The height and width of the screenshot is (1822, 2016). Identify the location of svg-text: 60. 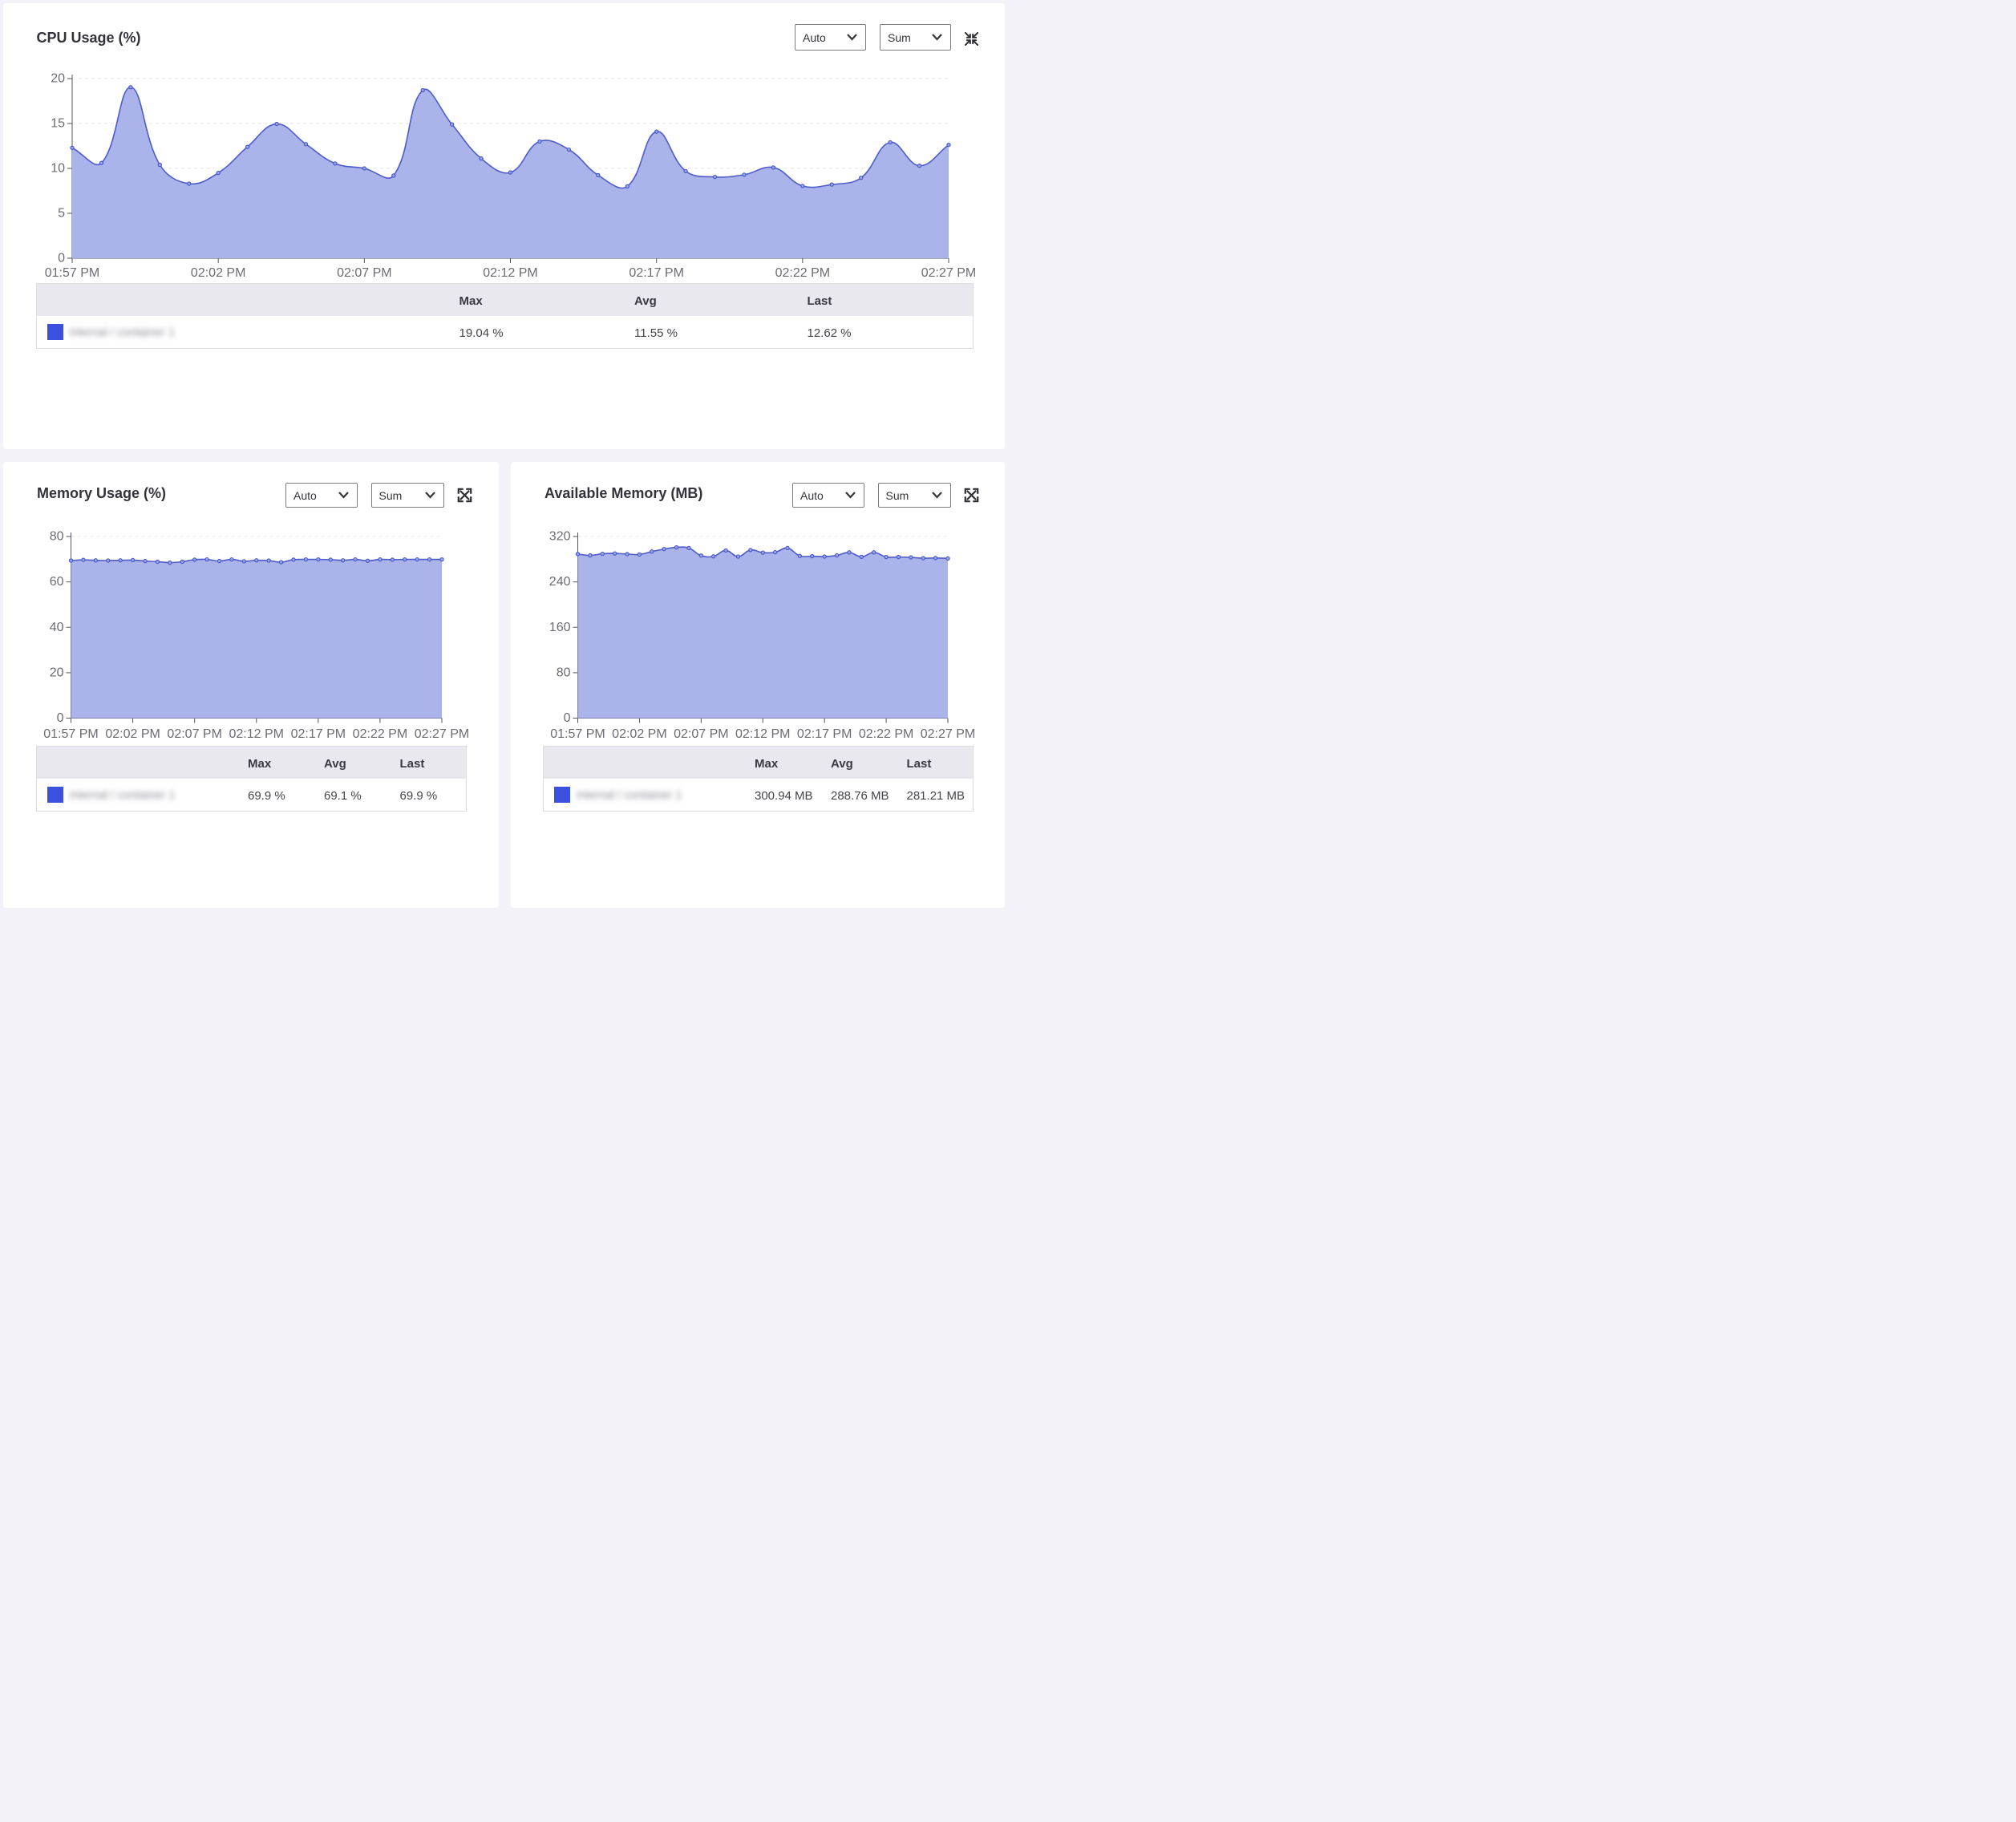
(57, 582).